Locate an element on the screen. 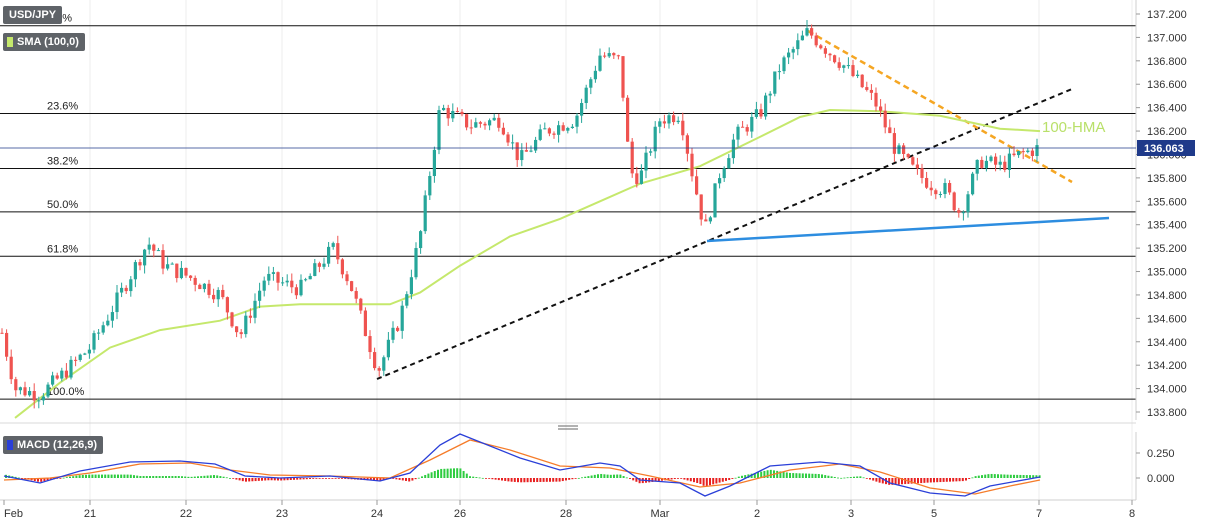  sma-indicator-label: SMA (100,0) is located at coordinates (44, 42).